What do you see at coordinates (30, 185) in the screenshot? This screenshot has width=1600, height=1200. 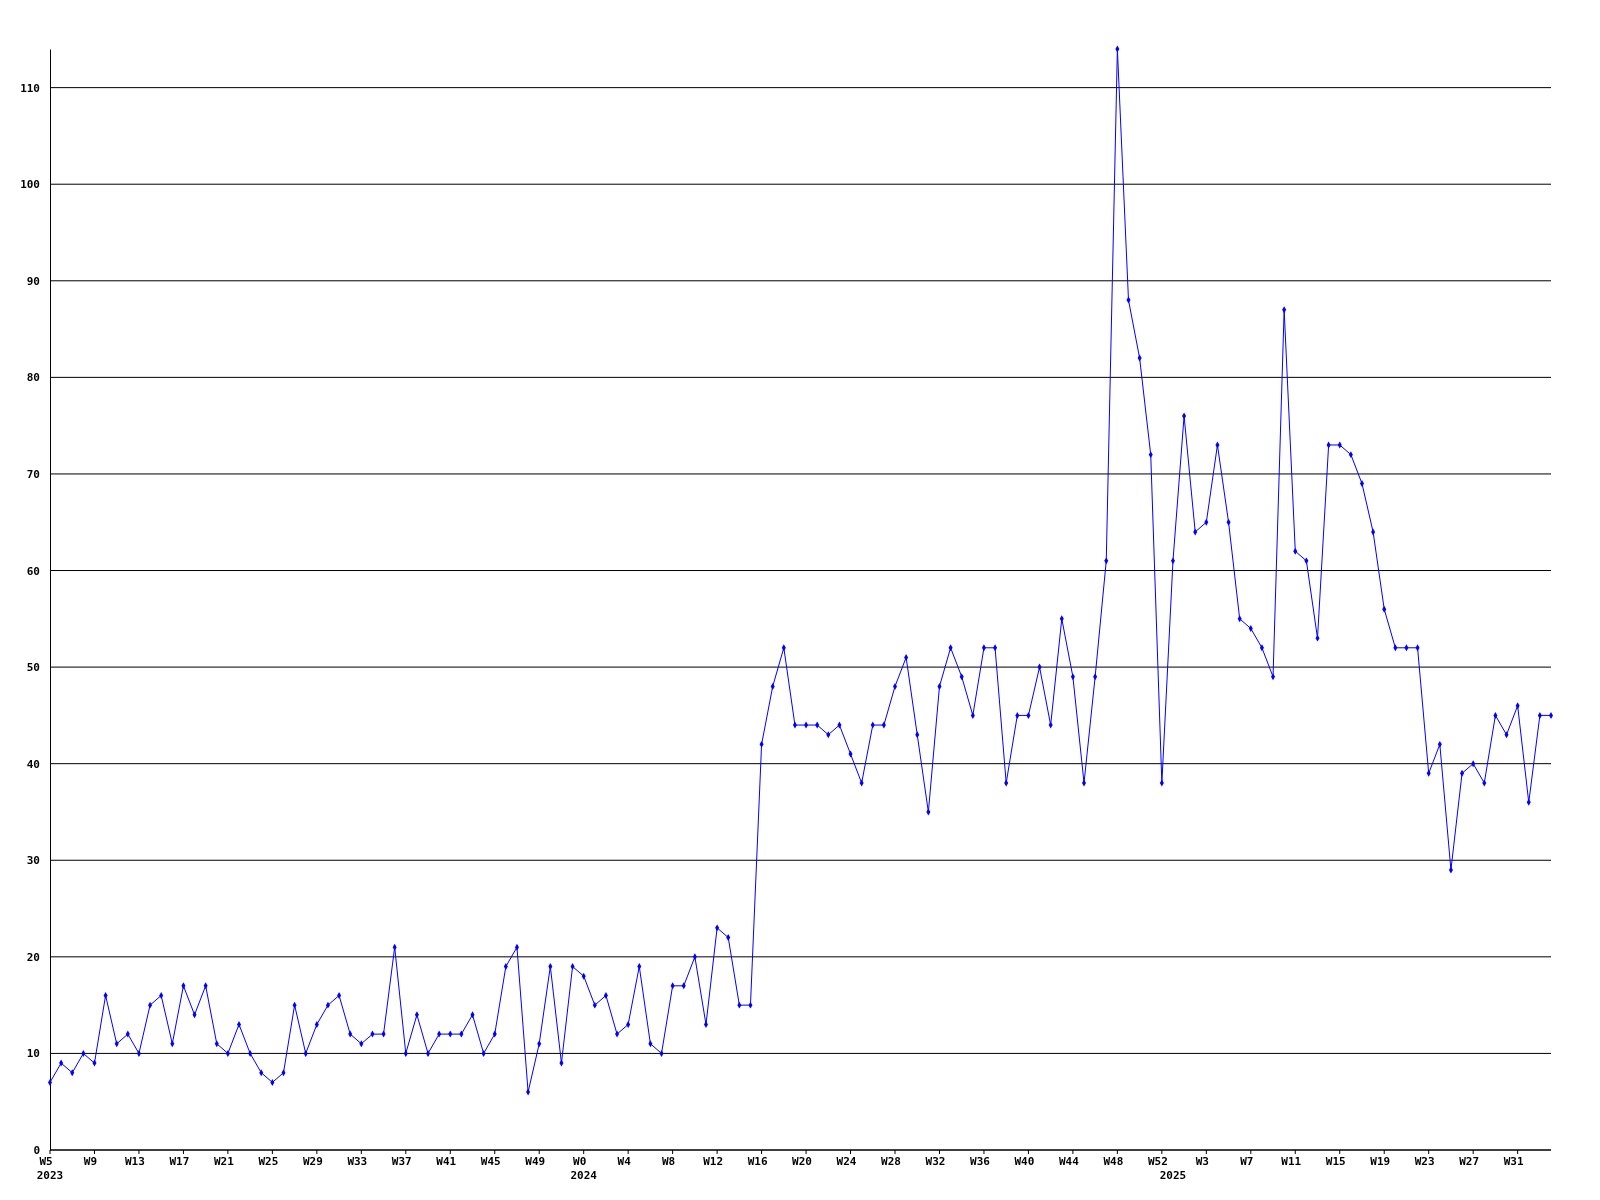 I see `y-tick-label: 100` at bounding box center [30, 185].